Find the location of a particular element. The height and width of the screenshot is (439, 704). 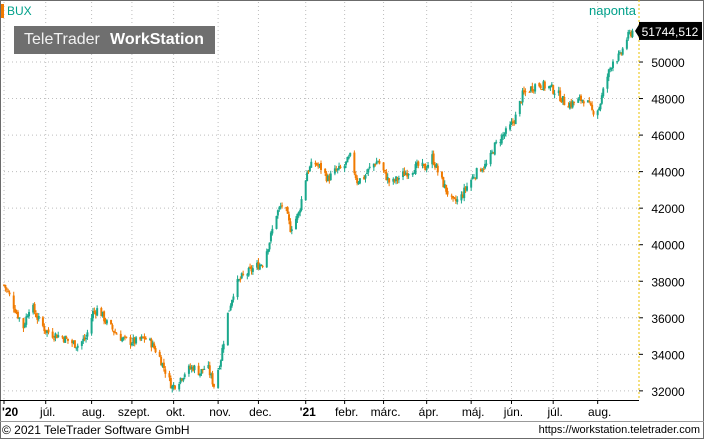

instrument-label: BUX is located at coordinates (19, 11).